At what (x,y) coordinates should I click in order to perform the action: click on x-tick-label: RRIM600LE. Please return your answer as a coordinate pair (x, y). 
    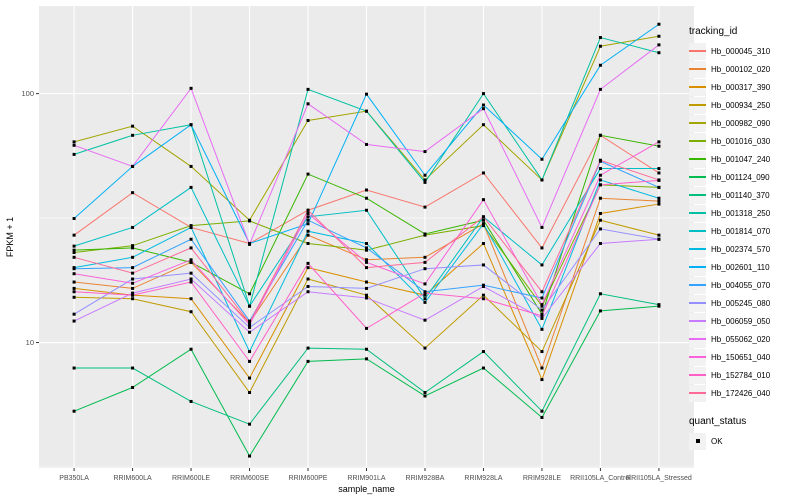
    Looking at the image, I should click on (191, 478).